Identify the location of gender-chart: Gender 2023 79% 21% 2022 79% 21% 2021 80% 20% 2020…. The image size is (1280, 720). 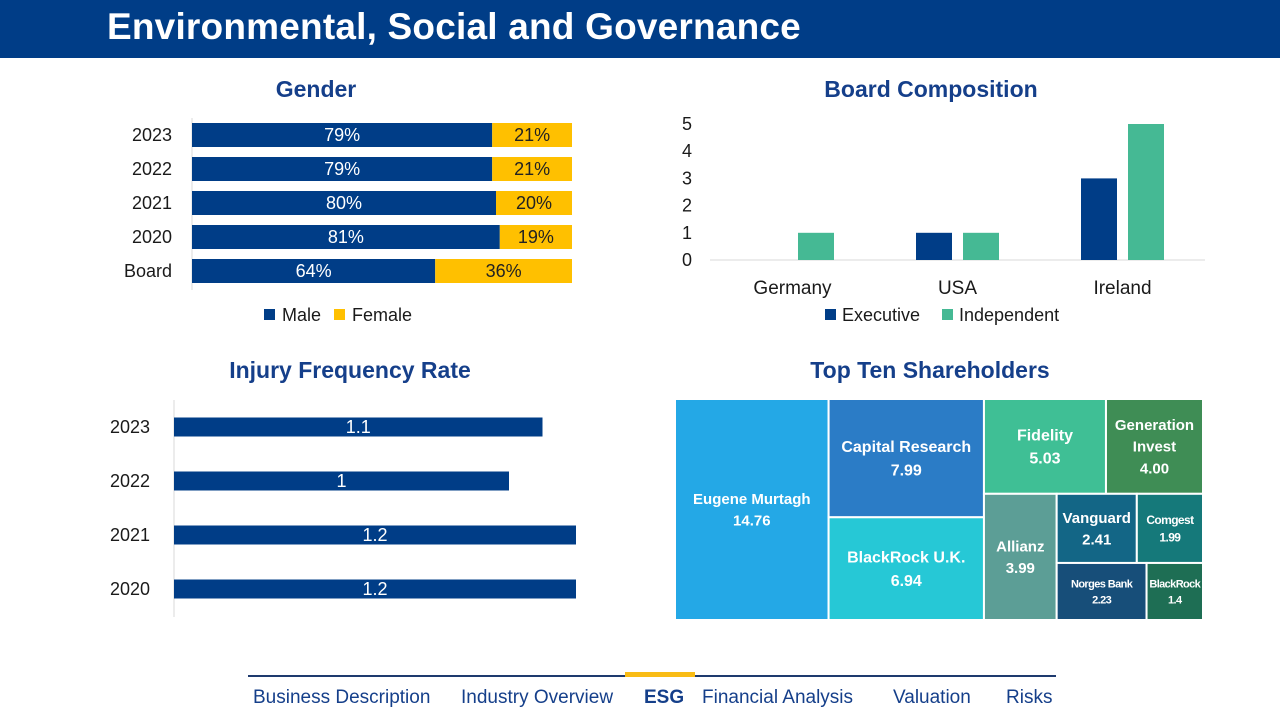
(348, 200).